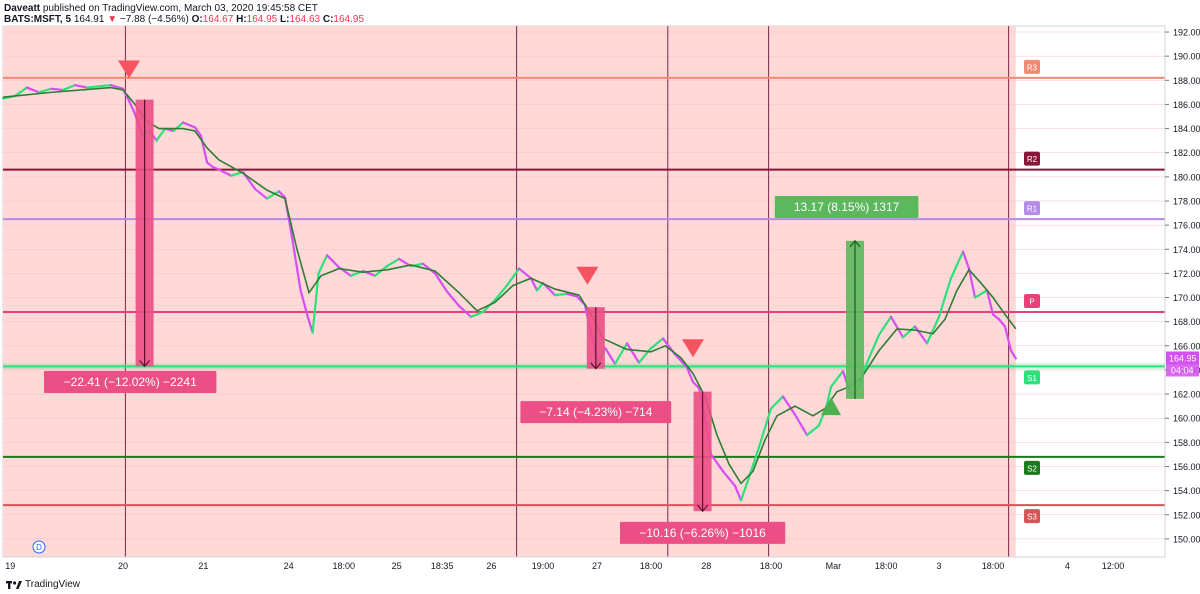 This screenshot has height=594, width=1200. What do you see at coordinates (1186, 129) in the screenshot?
I see `price-tick-label: 184.00` at bounding box center [1186, 129].